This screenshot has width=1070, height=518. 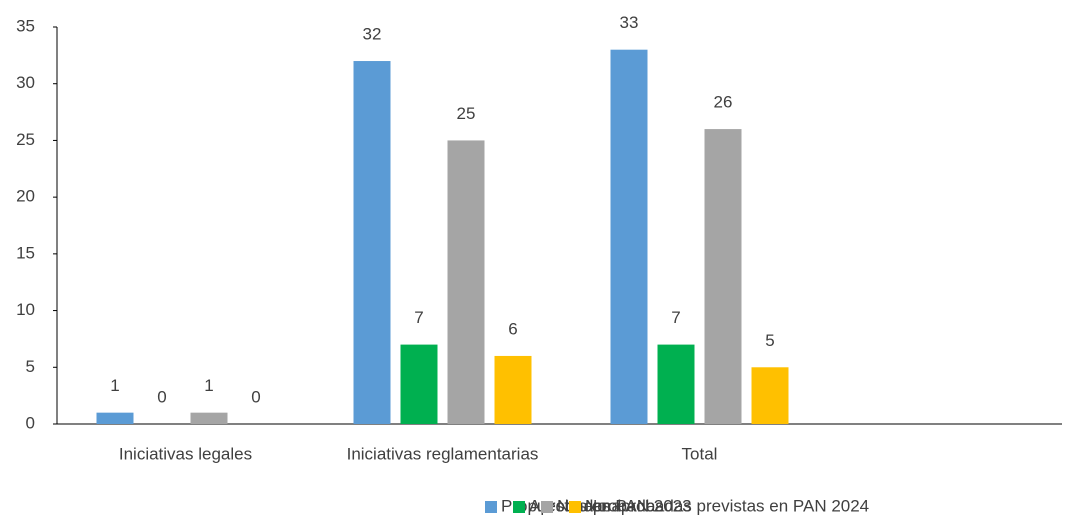 I want to click on data-label: 33, so click(x=629, y=22).